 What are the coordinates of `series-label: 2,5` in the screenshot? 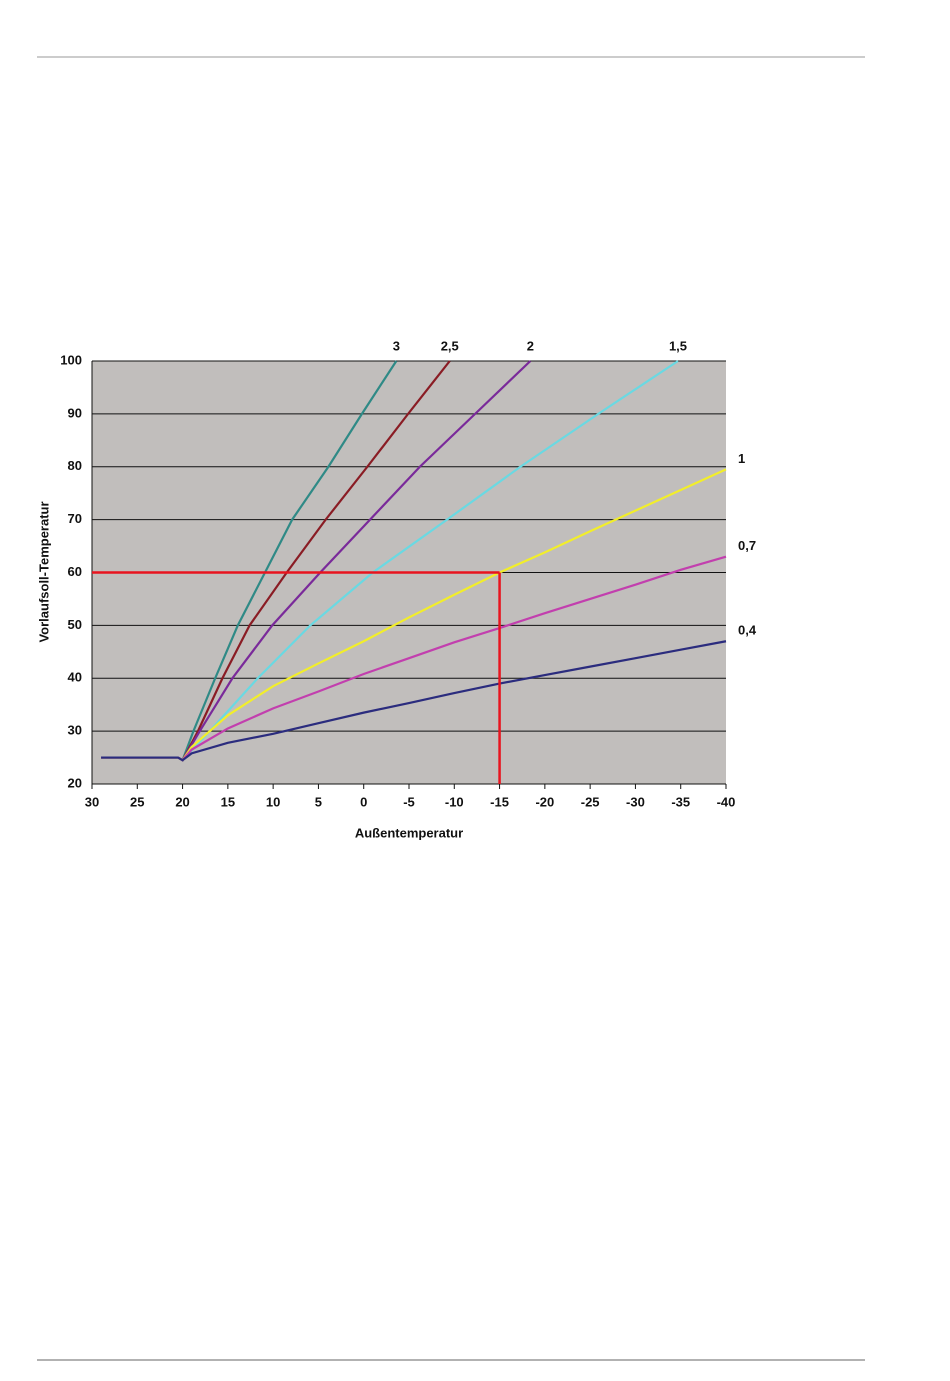 It's located at (450, 345).